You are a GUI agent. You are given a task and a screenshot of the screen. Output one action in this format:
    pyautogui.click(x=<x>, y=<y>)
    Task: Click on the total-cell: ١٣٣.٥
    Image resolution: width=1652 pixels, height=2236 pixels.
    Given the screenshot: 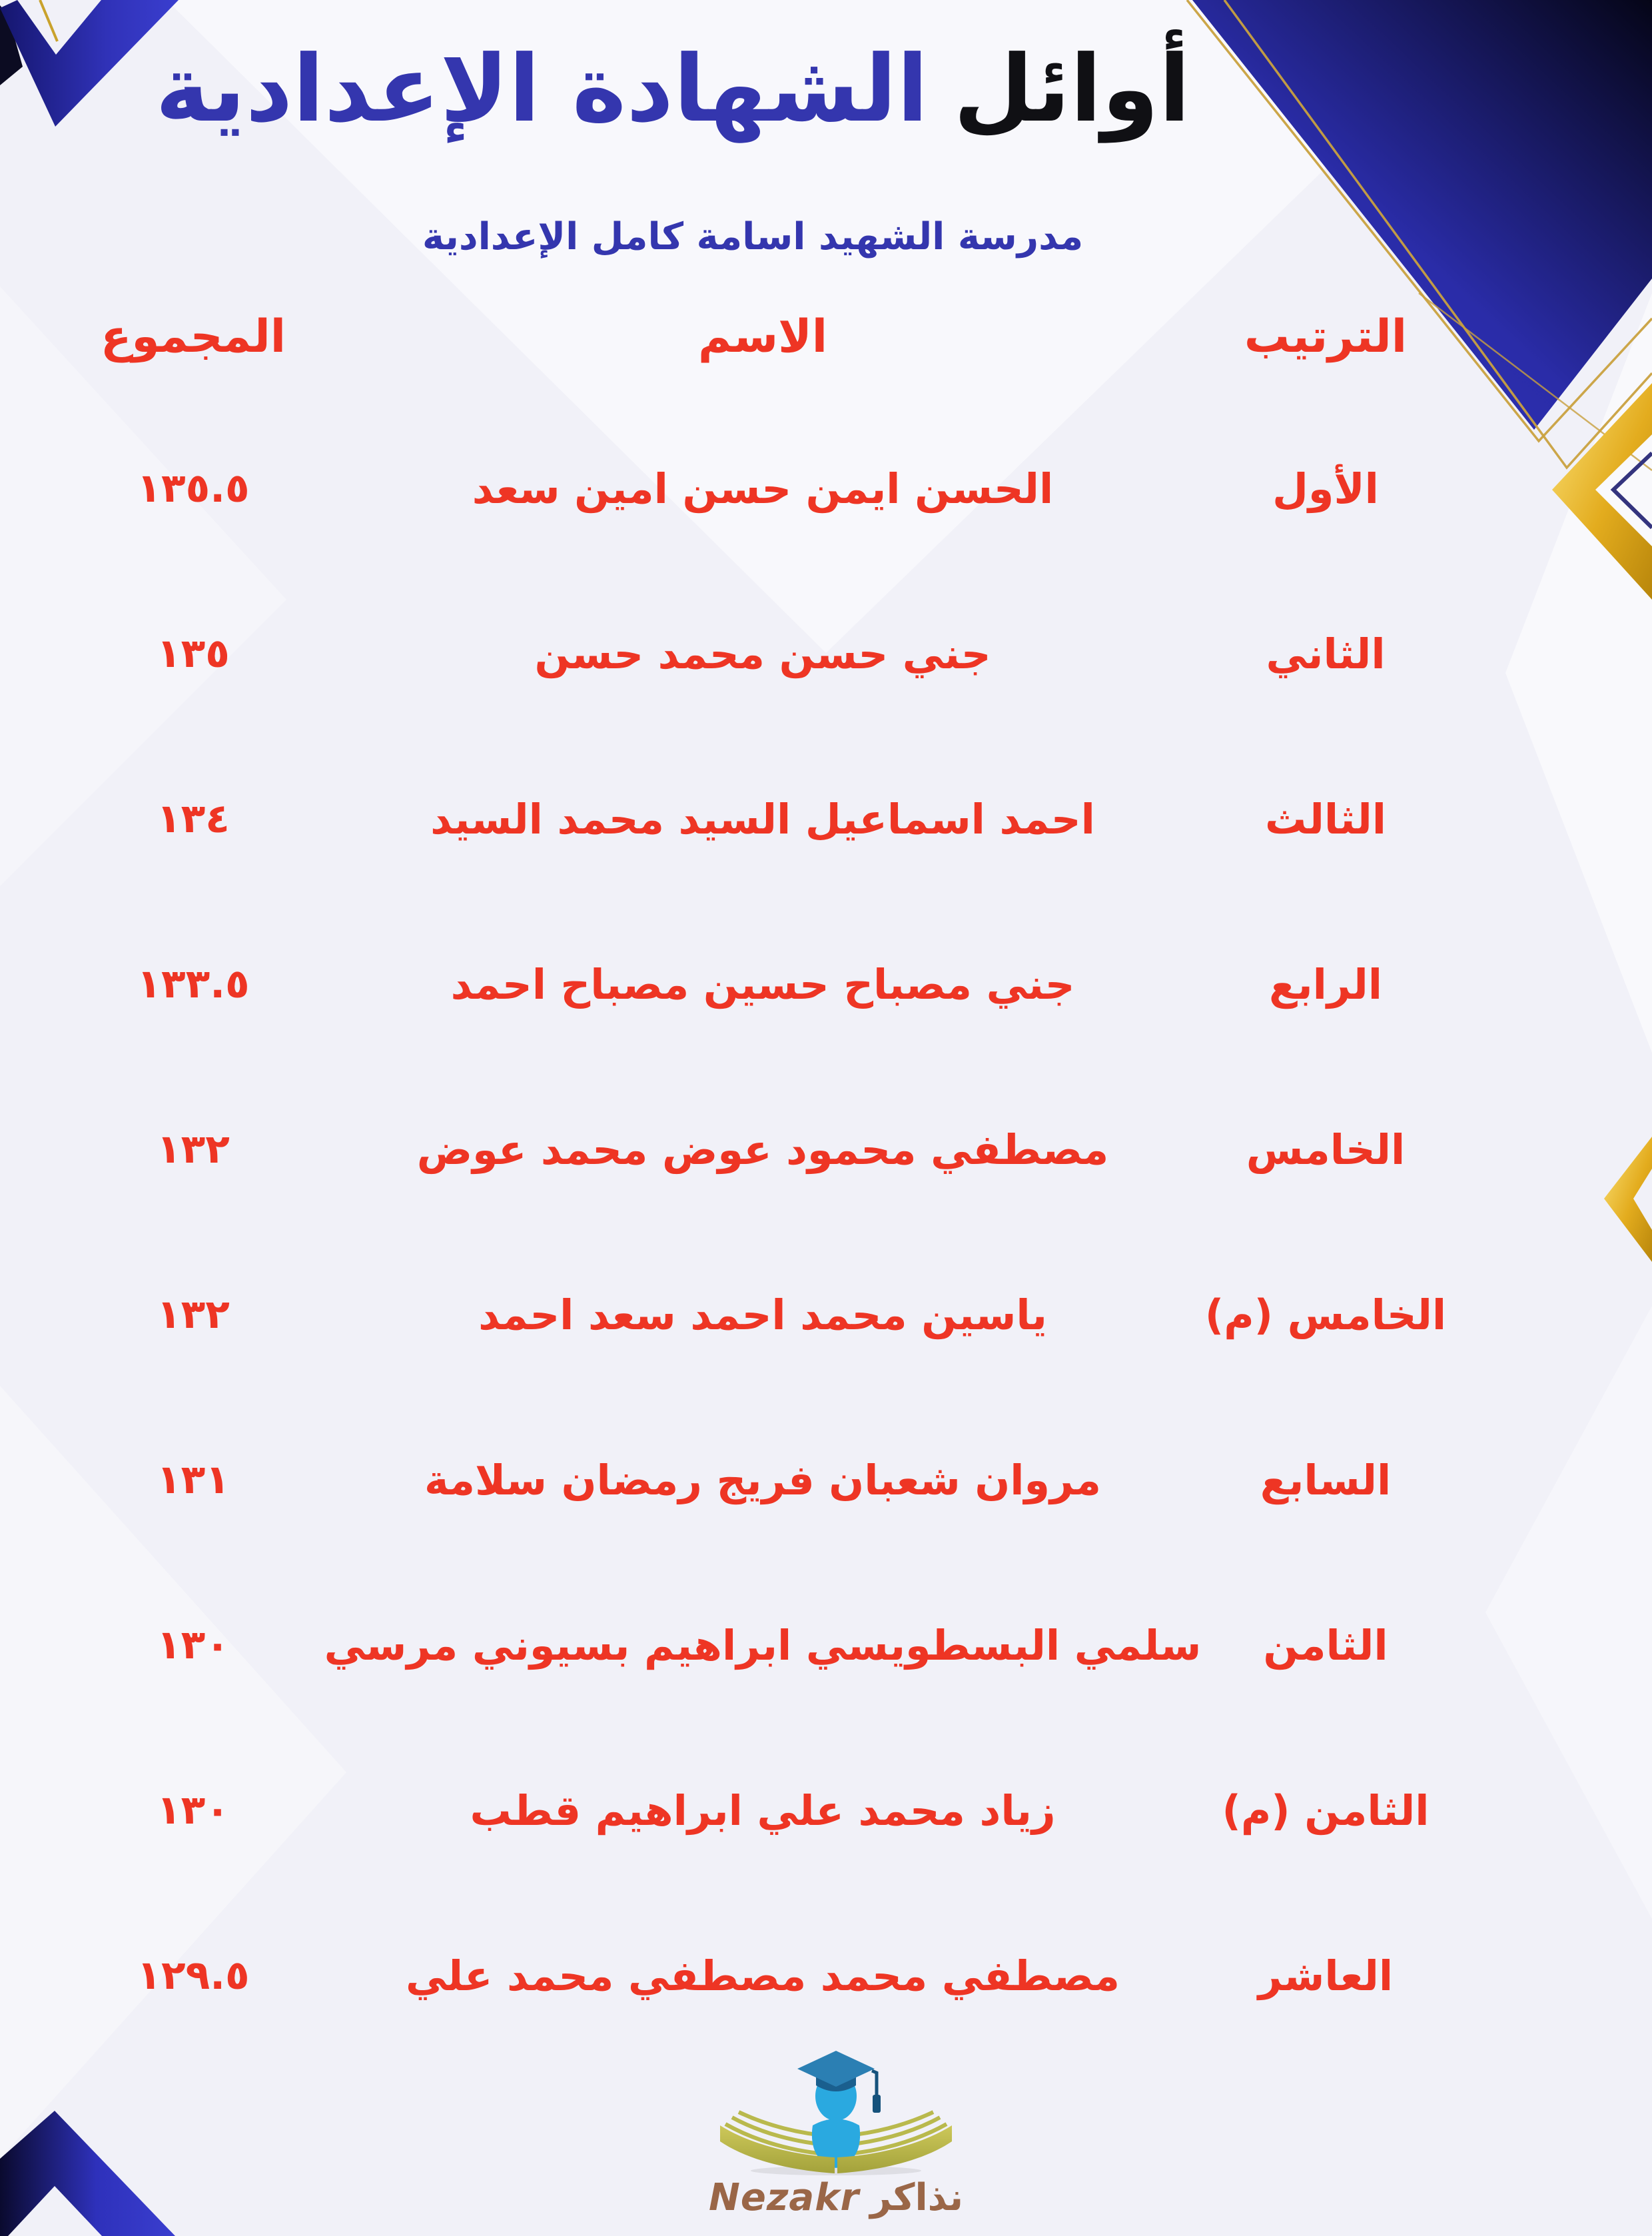 What is the action you would take?
    pyautogui.click(x=193, y=984)
    